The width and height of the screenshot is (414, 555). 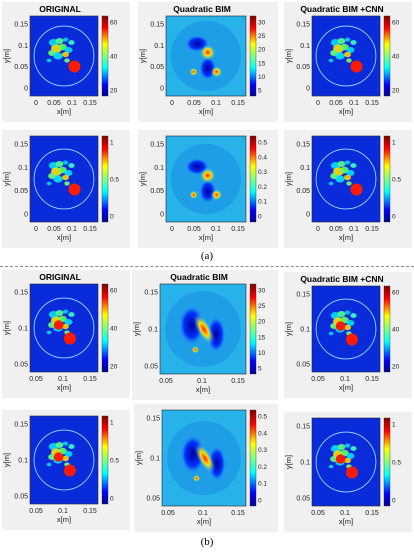 I want to click on figure-panel: 0.15 0.1 0.050.05 0.1 0.15 x[m] y[m] 1 0.5 0, so click(x=348, y=472).